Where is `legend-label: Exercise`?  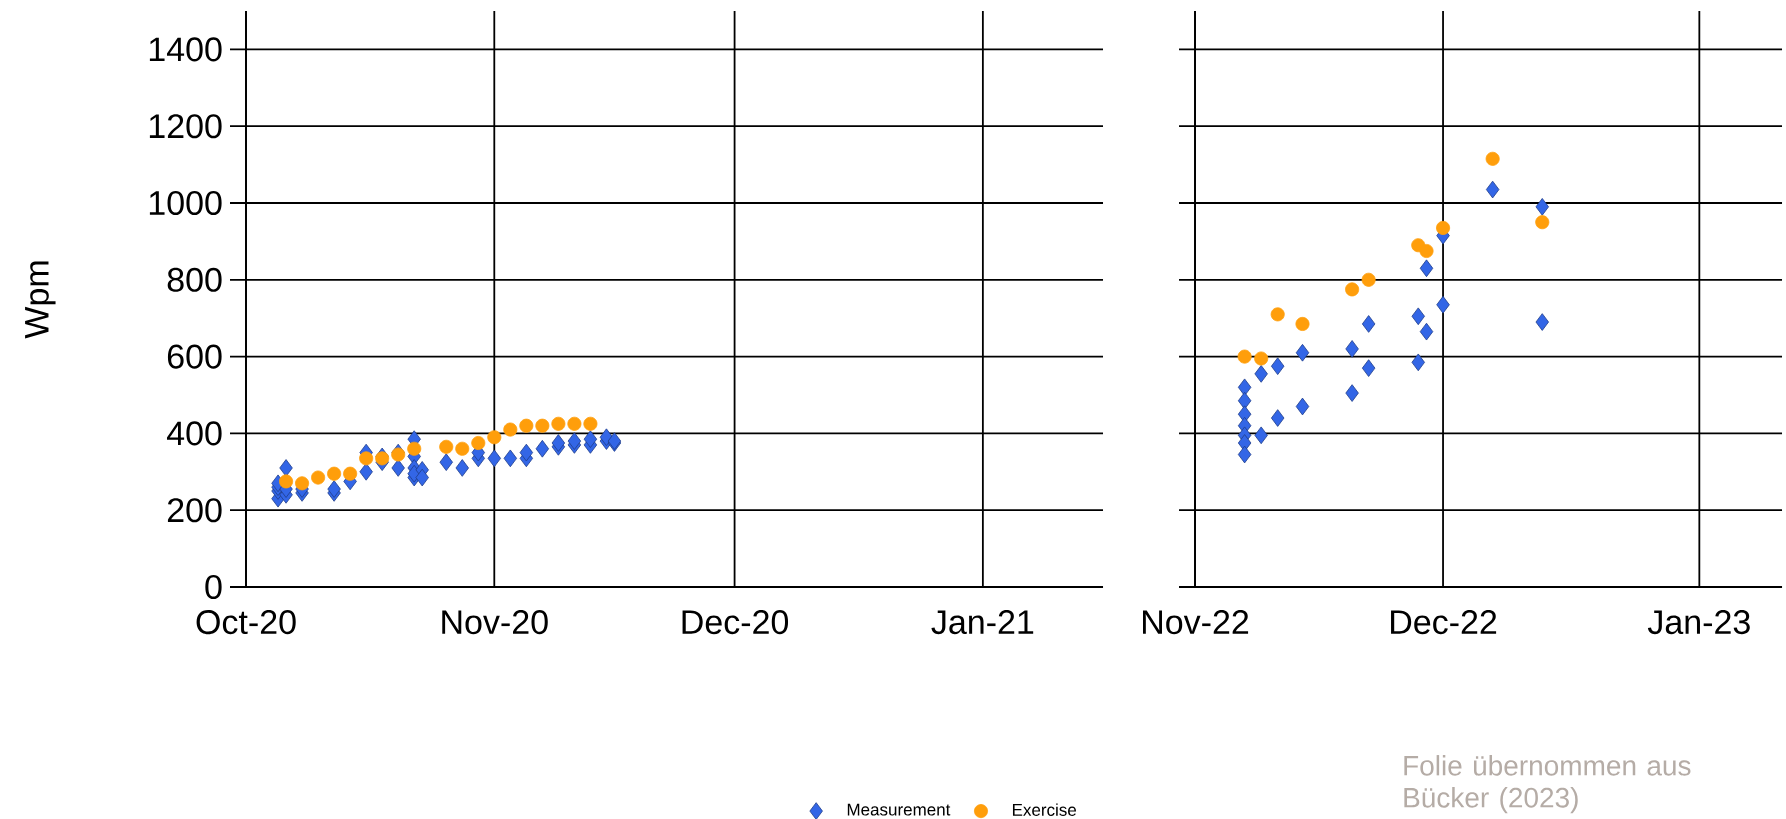
legend-label: Exercise is located at coordinates (1044, 809).